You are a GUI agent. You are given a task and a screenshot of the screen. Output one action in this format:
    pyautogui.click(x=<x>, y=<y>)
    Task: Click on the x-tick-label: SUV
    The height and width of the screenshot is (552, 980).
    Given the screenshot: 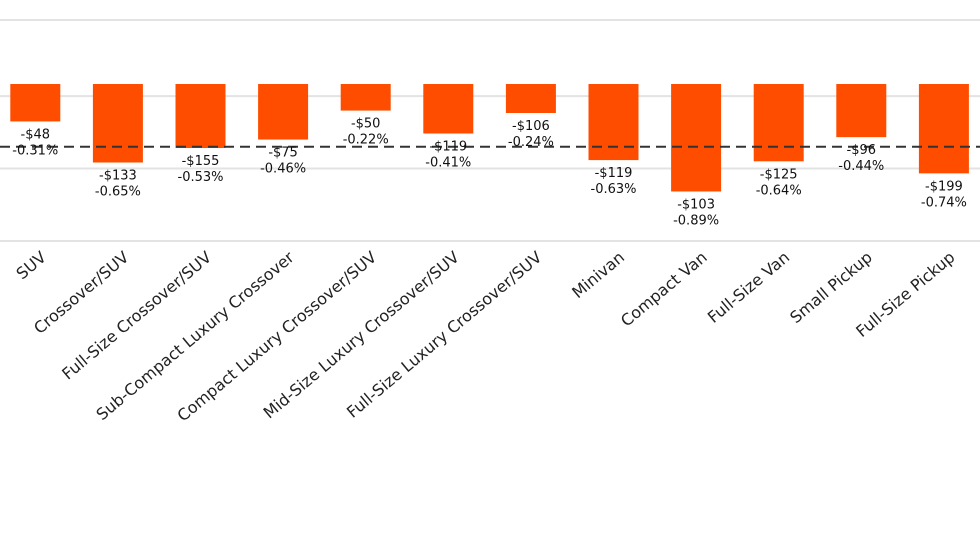 What is the action you would take?
    pyautogui.click(x=31, y=265)
    